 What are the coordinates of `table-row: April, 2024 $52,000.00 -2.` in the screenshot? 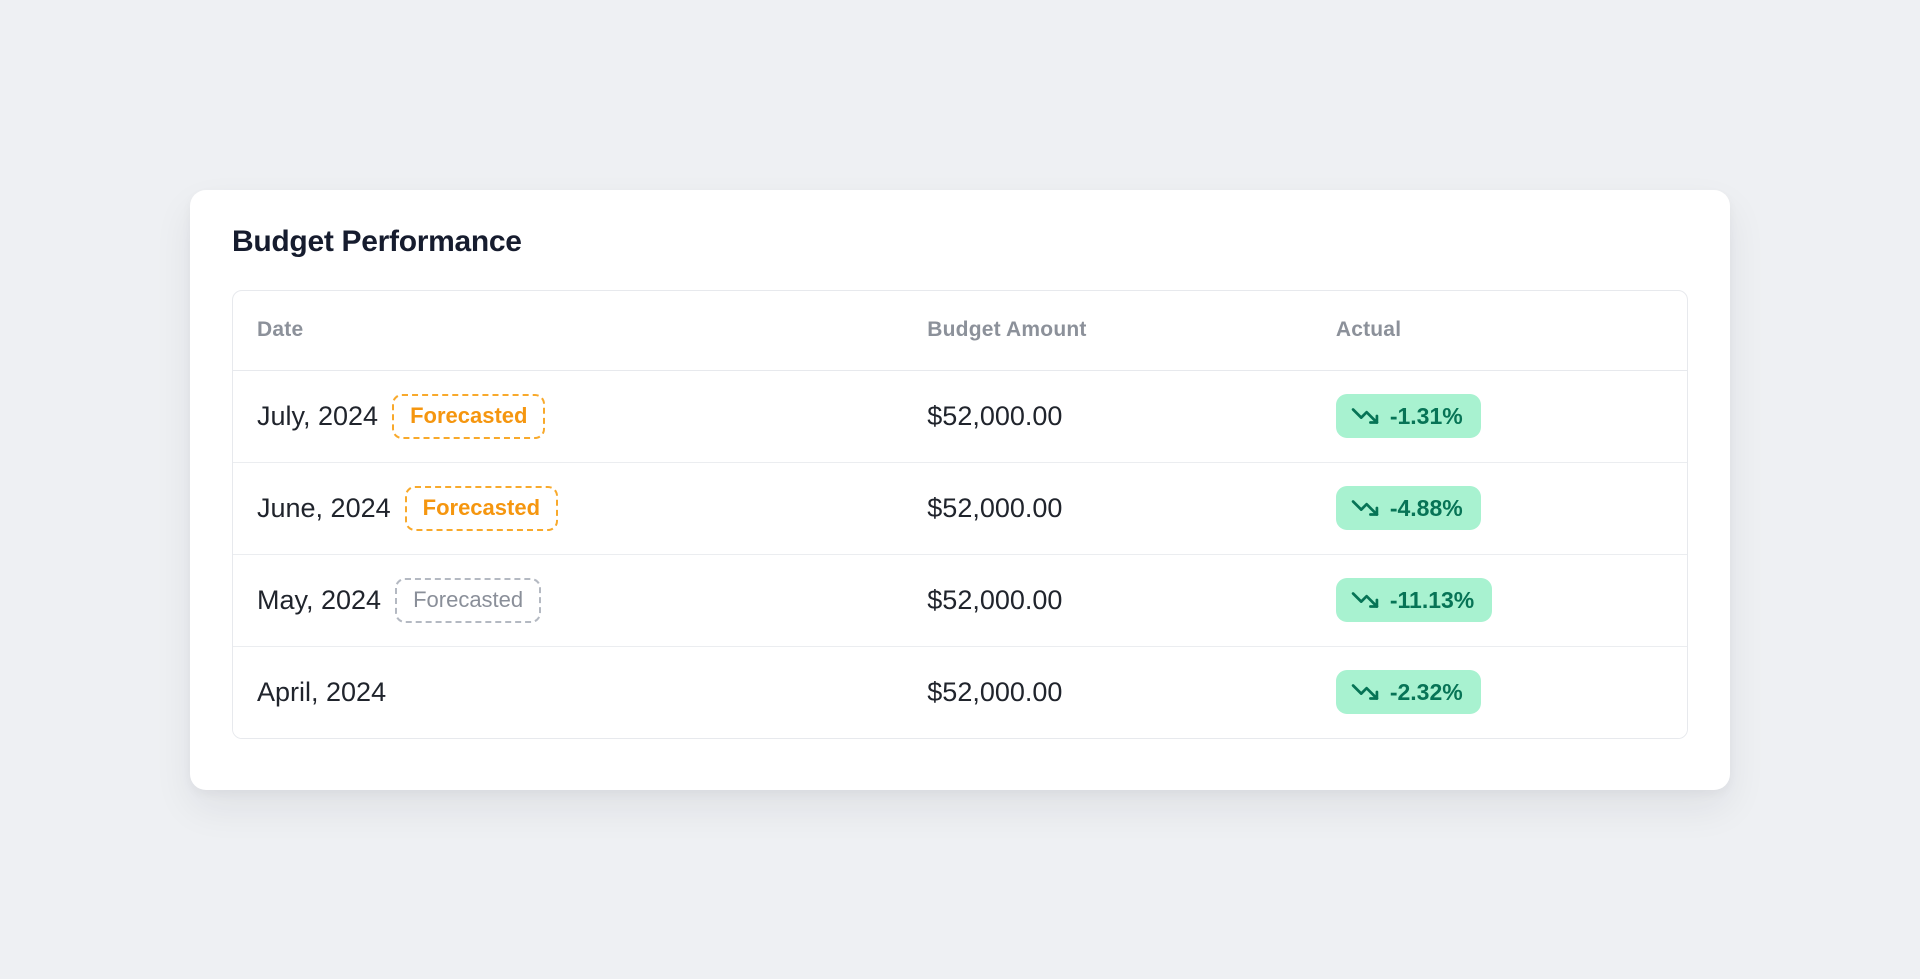 It's located at (960, 692).